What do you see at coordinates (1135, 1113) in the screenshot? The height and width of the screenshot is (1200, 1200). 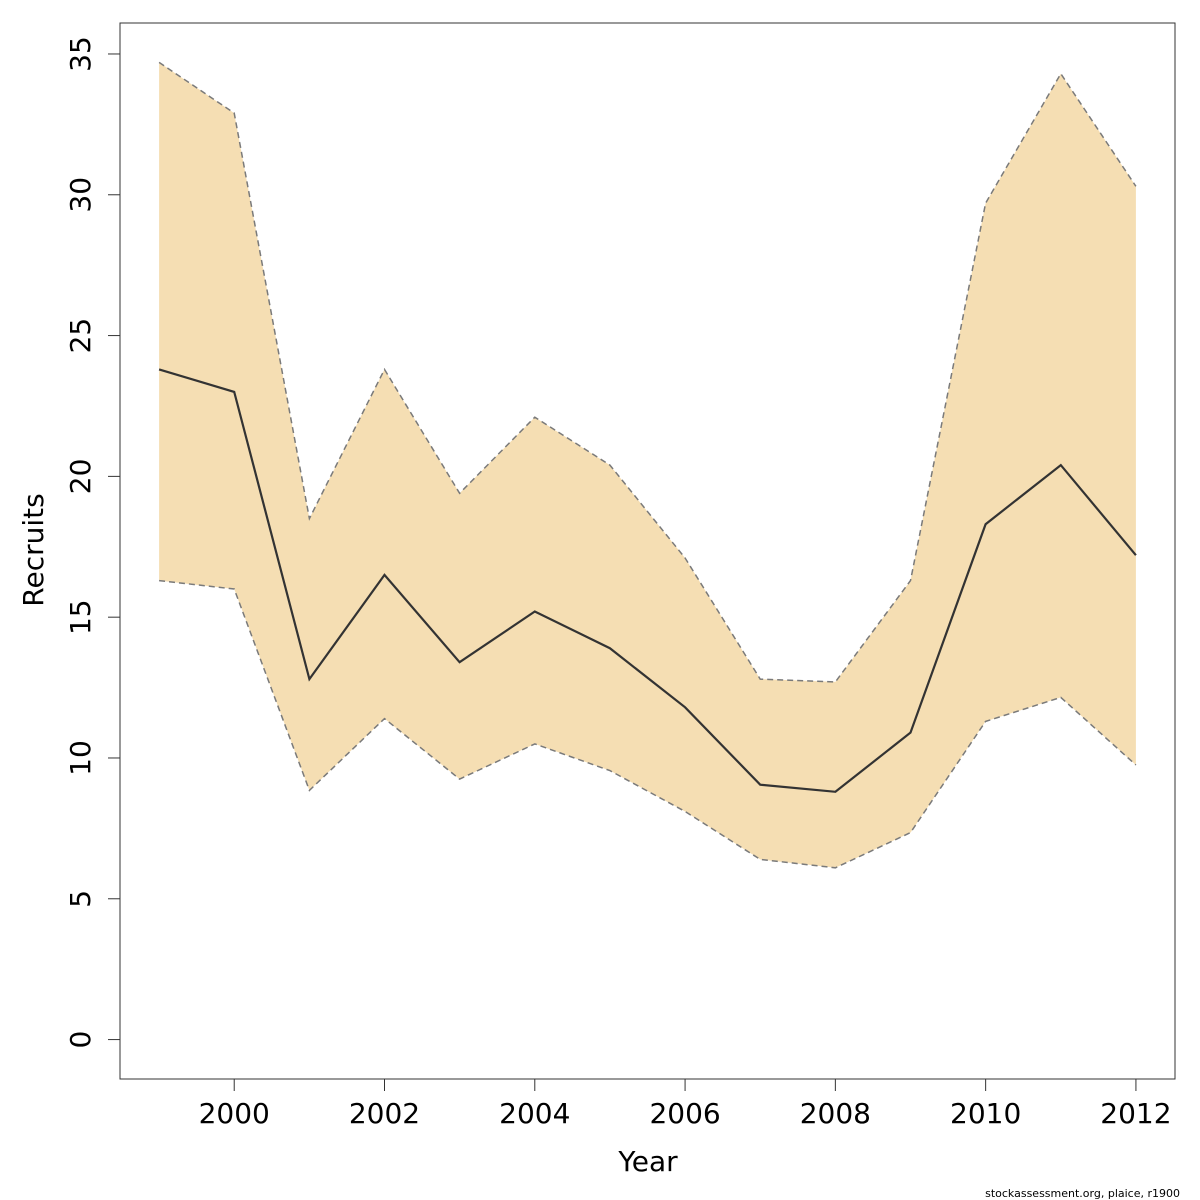 I see `x-tick-label: 2012` at bounding box center [1135, 1113].